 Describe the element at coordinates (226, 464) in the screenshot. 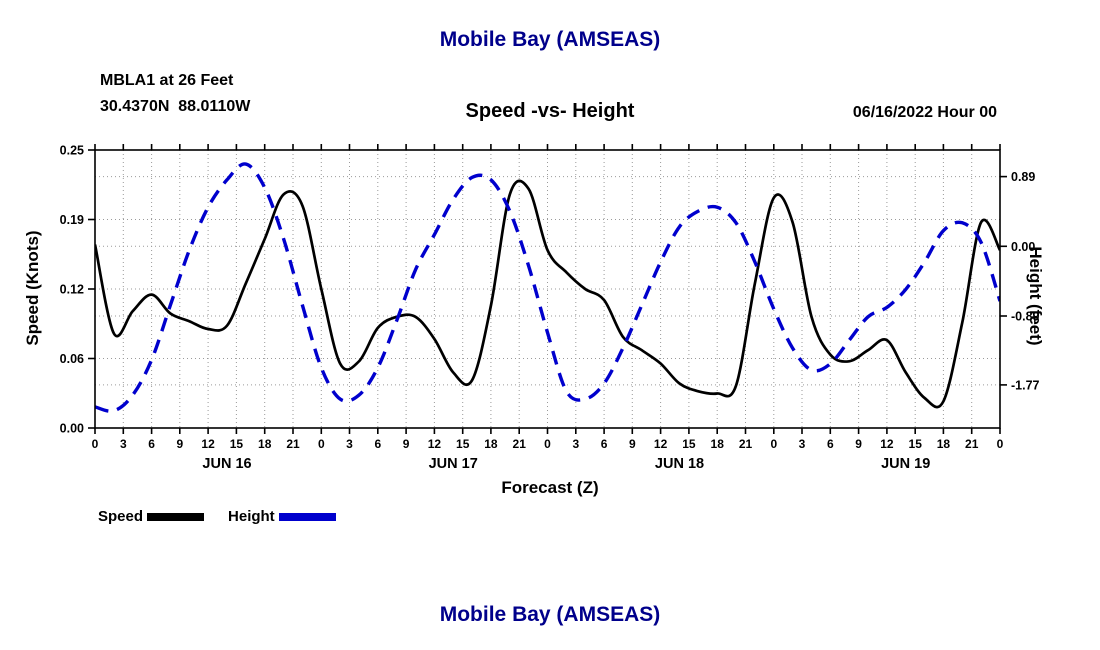

I see `day-label: JUN 16` at that location.